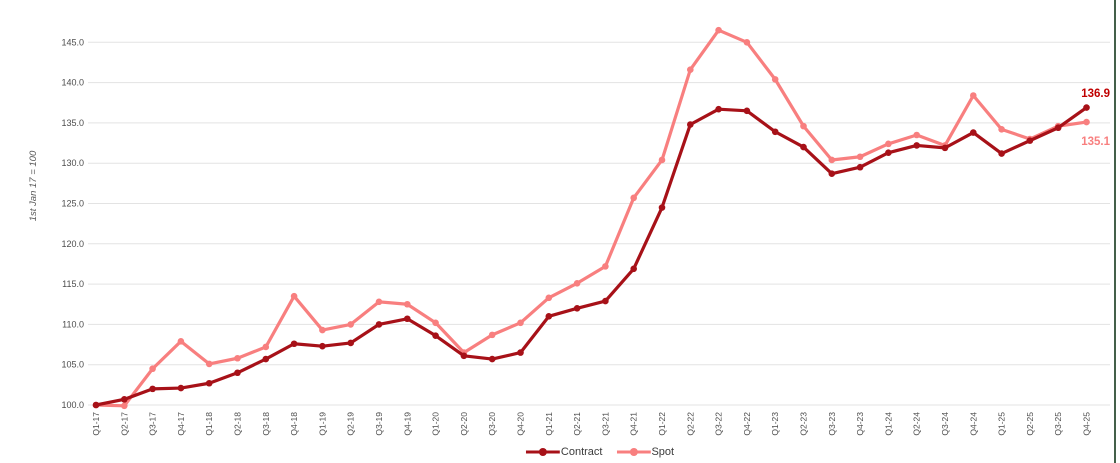 This screenshot has width=1120, height=463. What do you see at coordinates (464, 424) in the screenshot?
I see `x-axis-tick-label: Q2-20` at bounding box center [464, 424].